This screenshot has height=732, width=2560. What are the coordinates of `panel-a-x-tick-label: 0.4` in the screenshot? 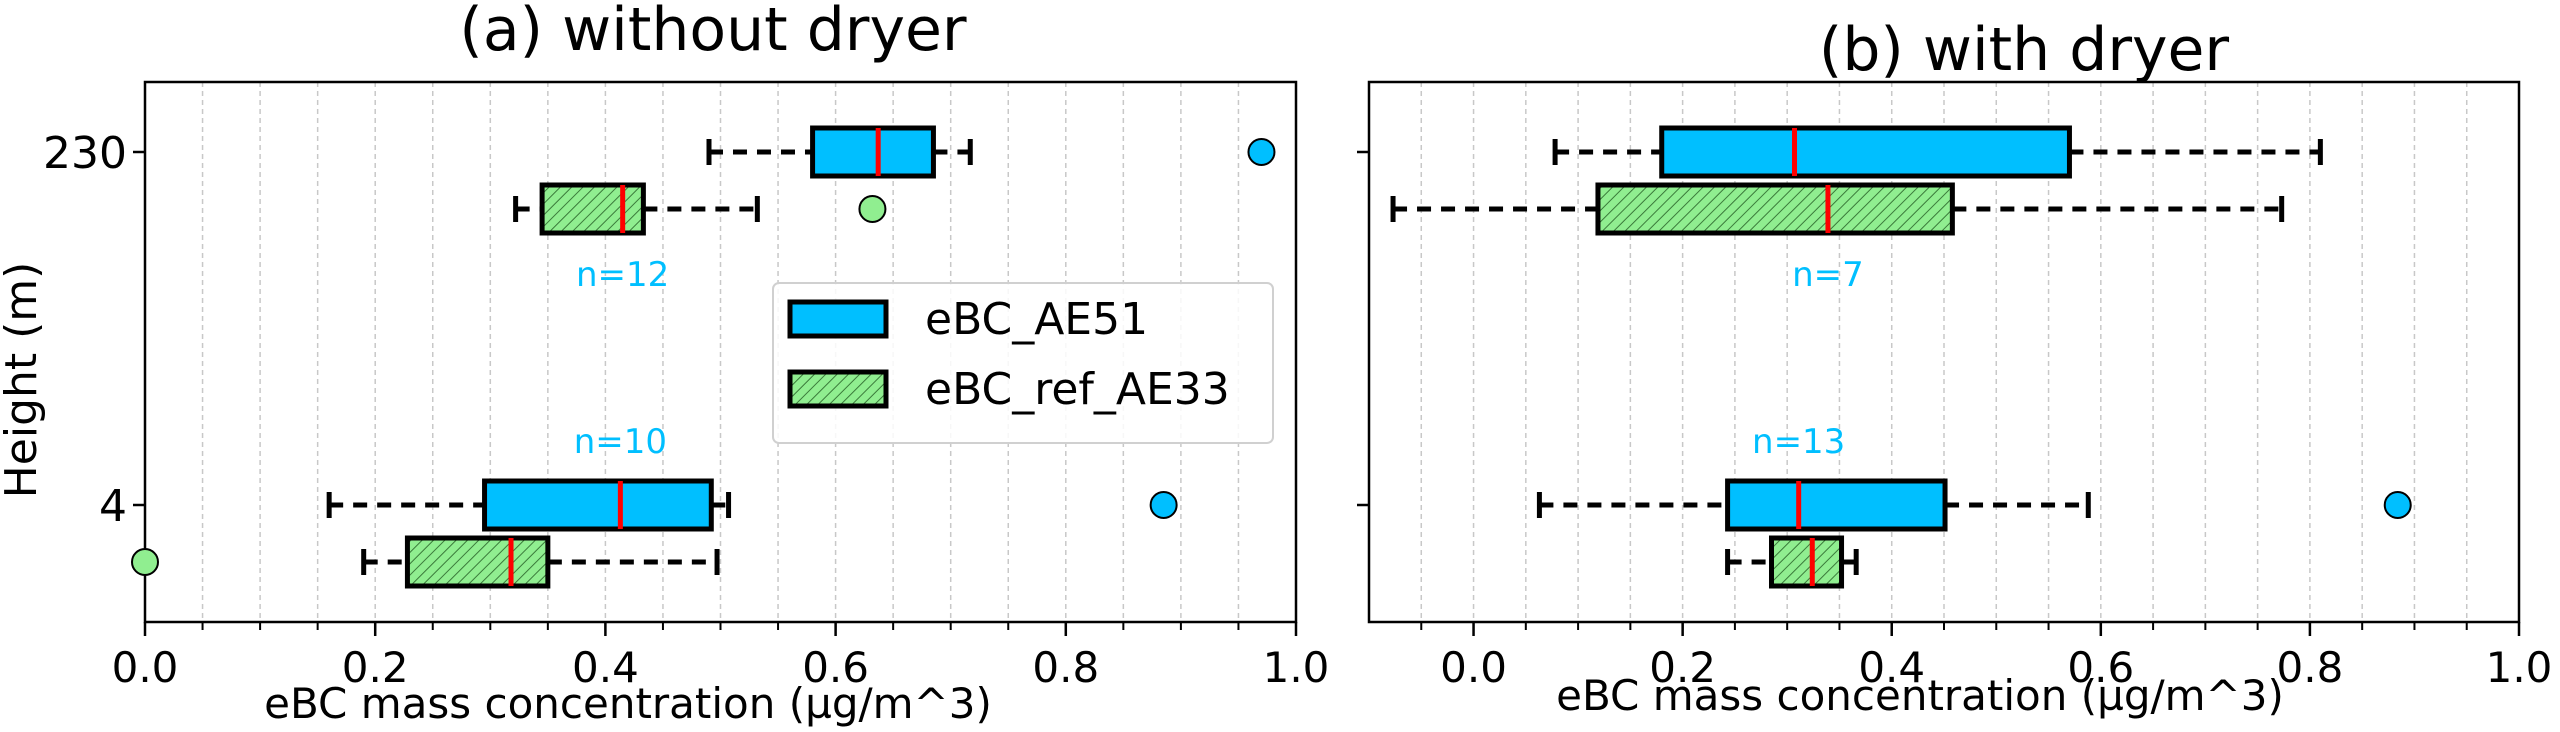 It's located at (605, 667).